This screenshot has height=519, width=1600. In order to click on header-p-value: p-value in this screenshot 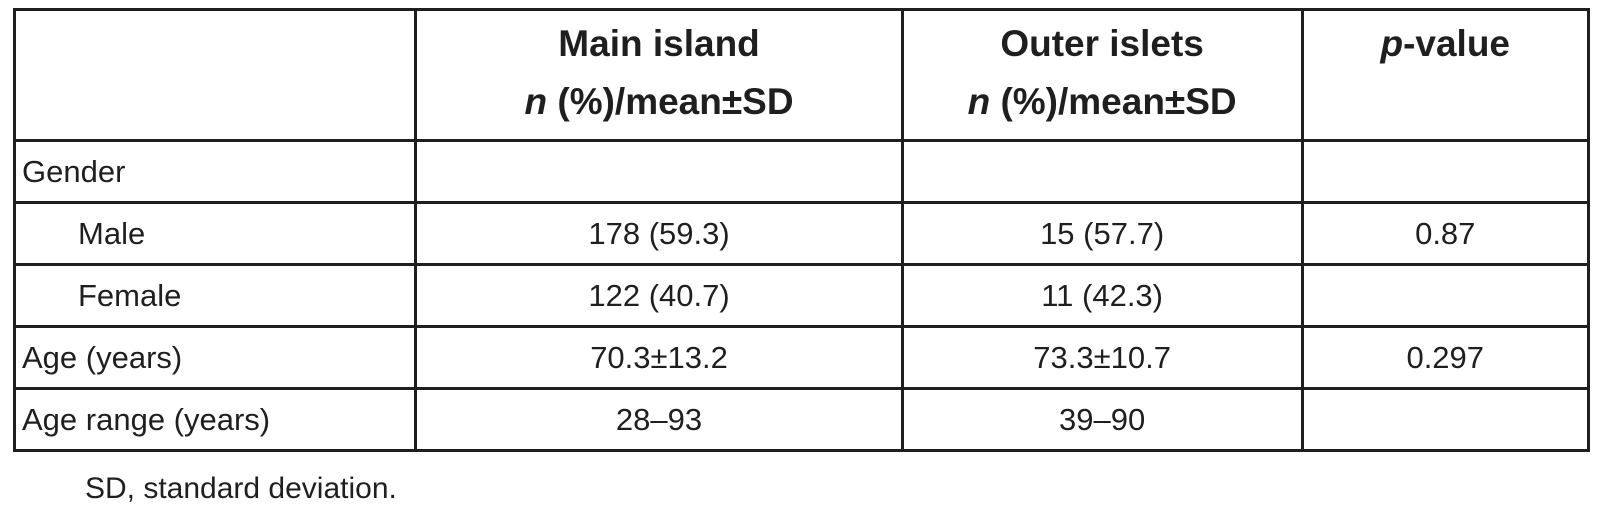, I will do `click(1445, 75)`.